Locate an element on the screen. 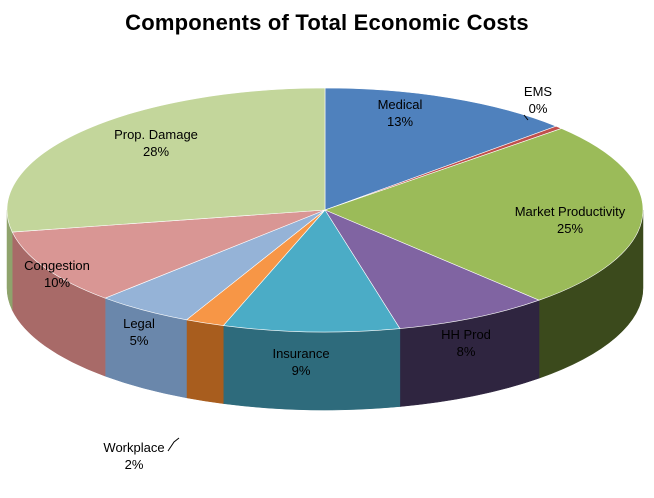 This screenshot has height=498, width=654. slice-label-percent: 8% is located at coordinates (466, 351).